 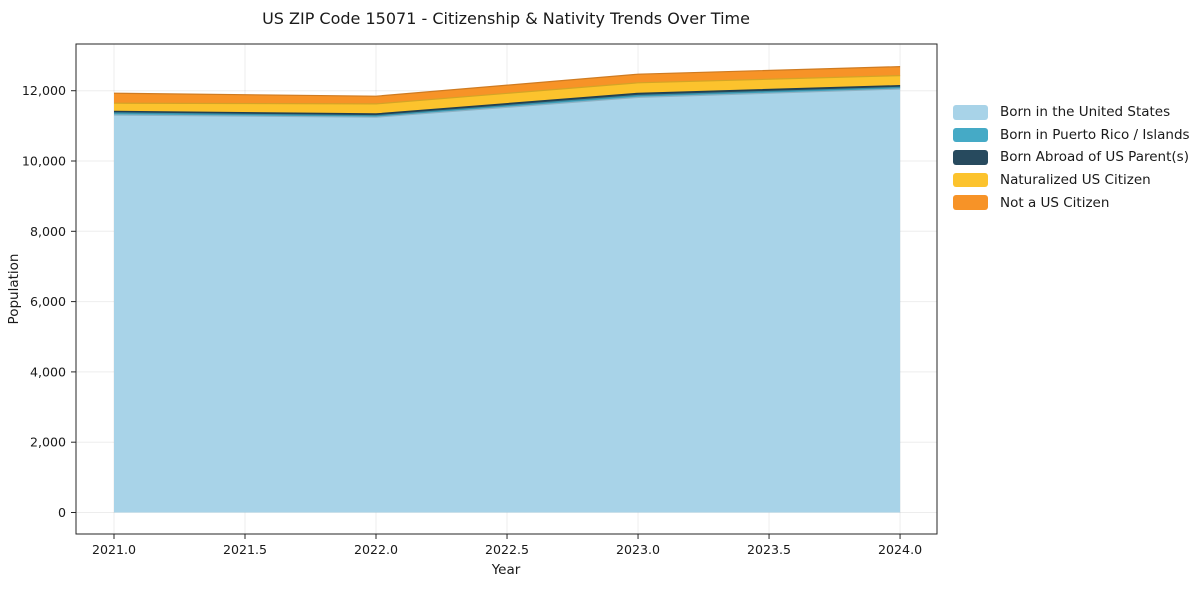 I want to click on x-tick-label: 2022.5, so click(x=507, y=549).